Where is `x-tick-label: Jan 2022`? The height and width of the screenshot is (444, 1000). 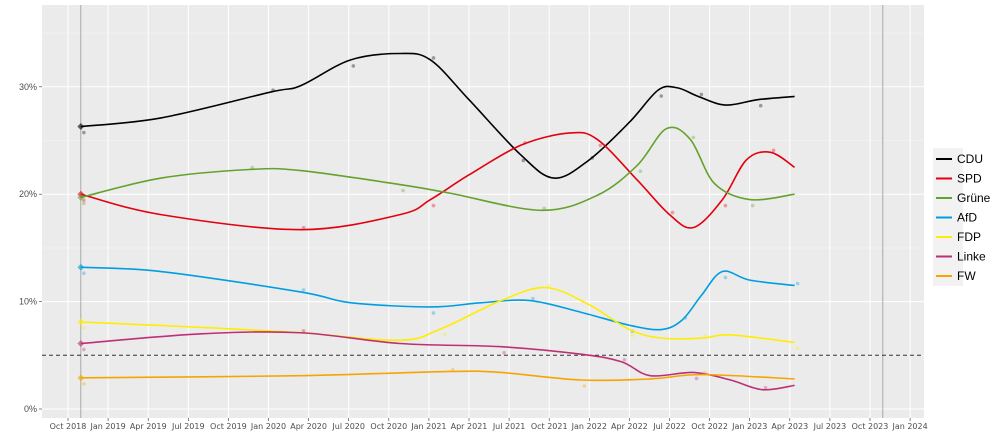 x-tick-label: Jan 2022 is located at coordinates (589, 426).